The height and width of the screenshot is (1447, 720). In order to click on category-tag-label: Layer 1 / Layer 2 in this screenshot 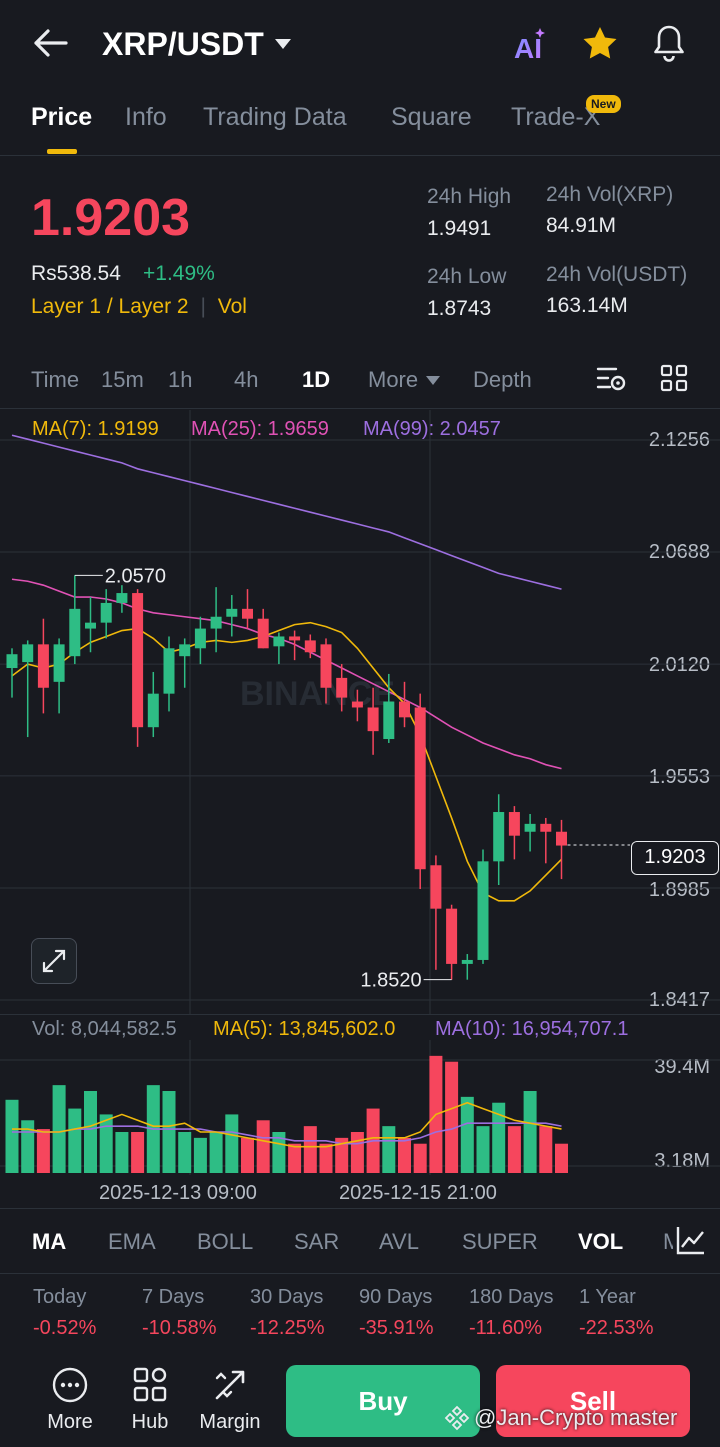, I will do `click(110, 306)`.